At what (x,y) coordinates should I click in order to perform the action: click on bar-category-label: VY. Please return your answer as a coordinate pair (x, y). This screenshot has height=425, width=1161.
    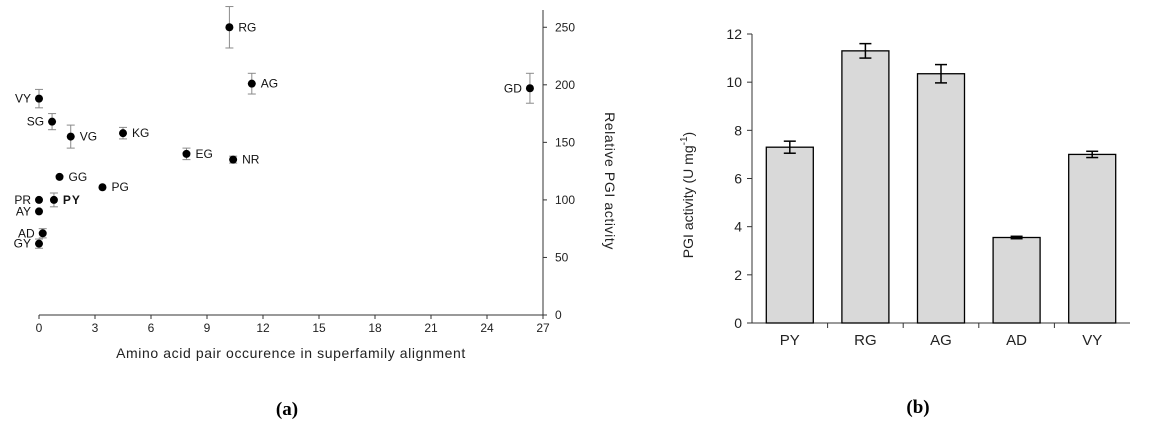
    Looking at the image, I should click on (1092, 340).